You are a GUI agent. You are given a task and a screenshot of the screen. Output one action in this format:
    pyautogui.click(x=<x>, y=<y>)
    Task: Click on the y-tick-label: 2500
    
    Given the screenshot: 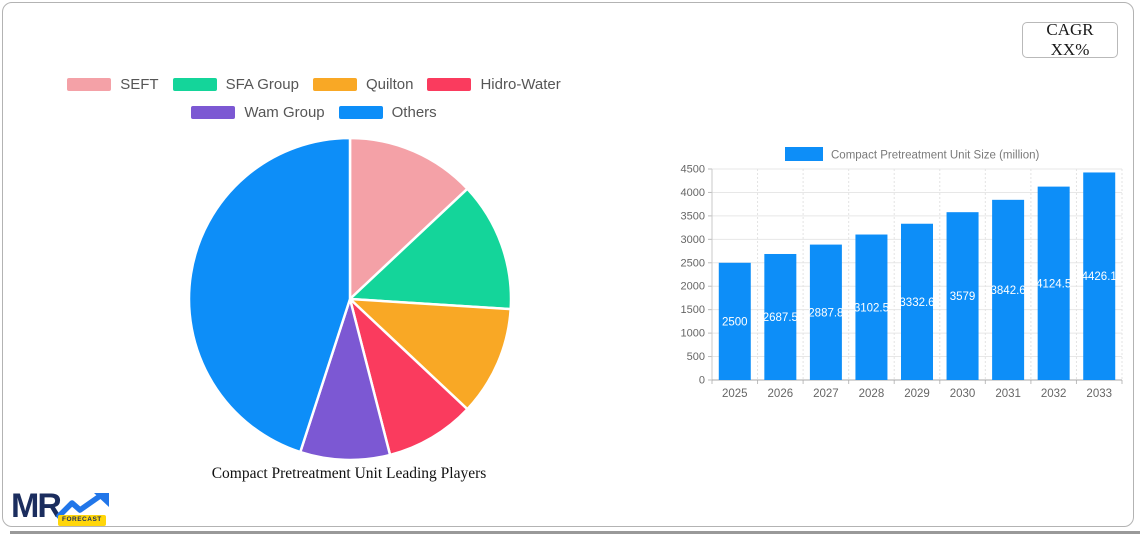 What is the action you would take?
    pyautogui.click(x=693, y=263)
    